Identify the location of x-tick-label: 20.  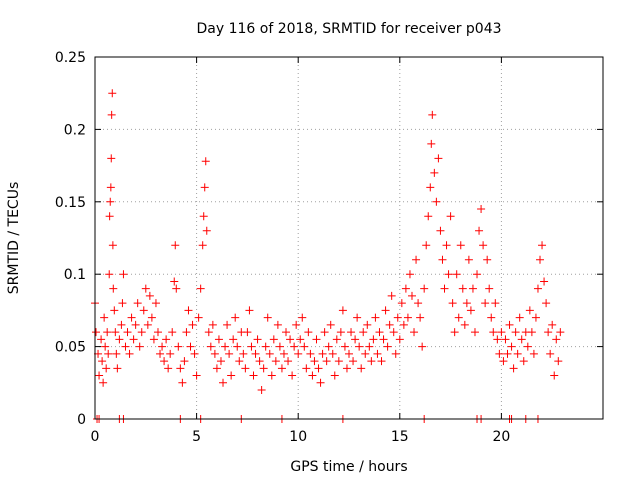
(501, 437).